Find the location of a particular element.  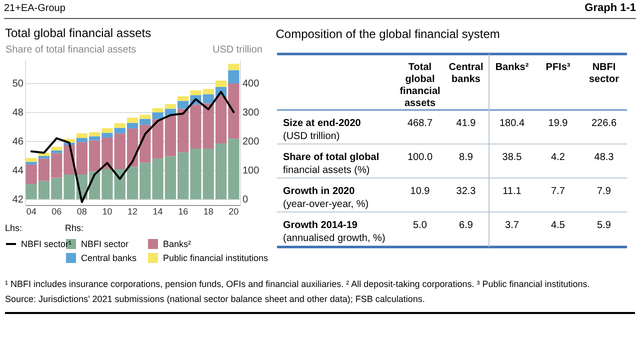

text: ¹ NBFI includes insurance corporations, pension funds, OFIs and financial auxiliaries. ² All deposit-taking corporations. ³ Public financial institutions. is located at coordinates (298, 284).